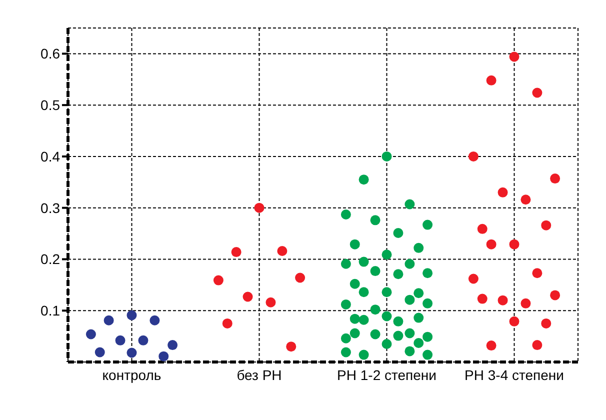 This screenshot has height=420, width=606. Describe the element at coordinates (50, 208) in the screenshot. I see `y-tick-label: 0.3` at that location.